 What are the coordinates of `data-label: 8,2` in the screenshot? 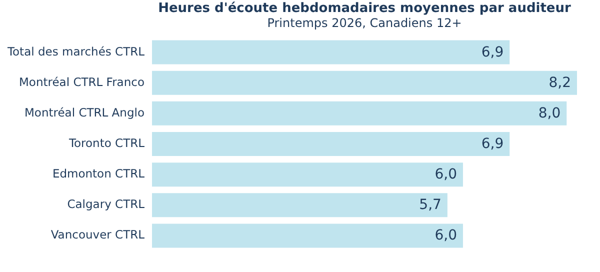 It's located at (559, 82).